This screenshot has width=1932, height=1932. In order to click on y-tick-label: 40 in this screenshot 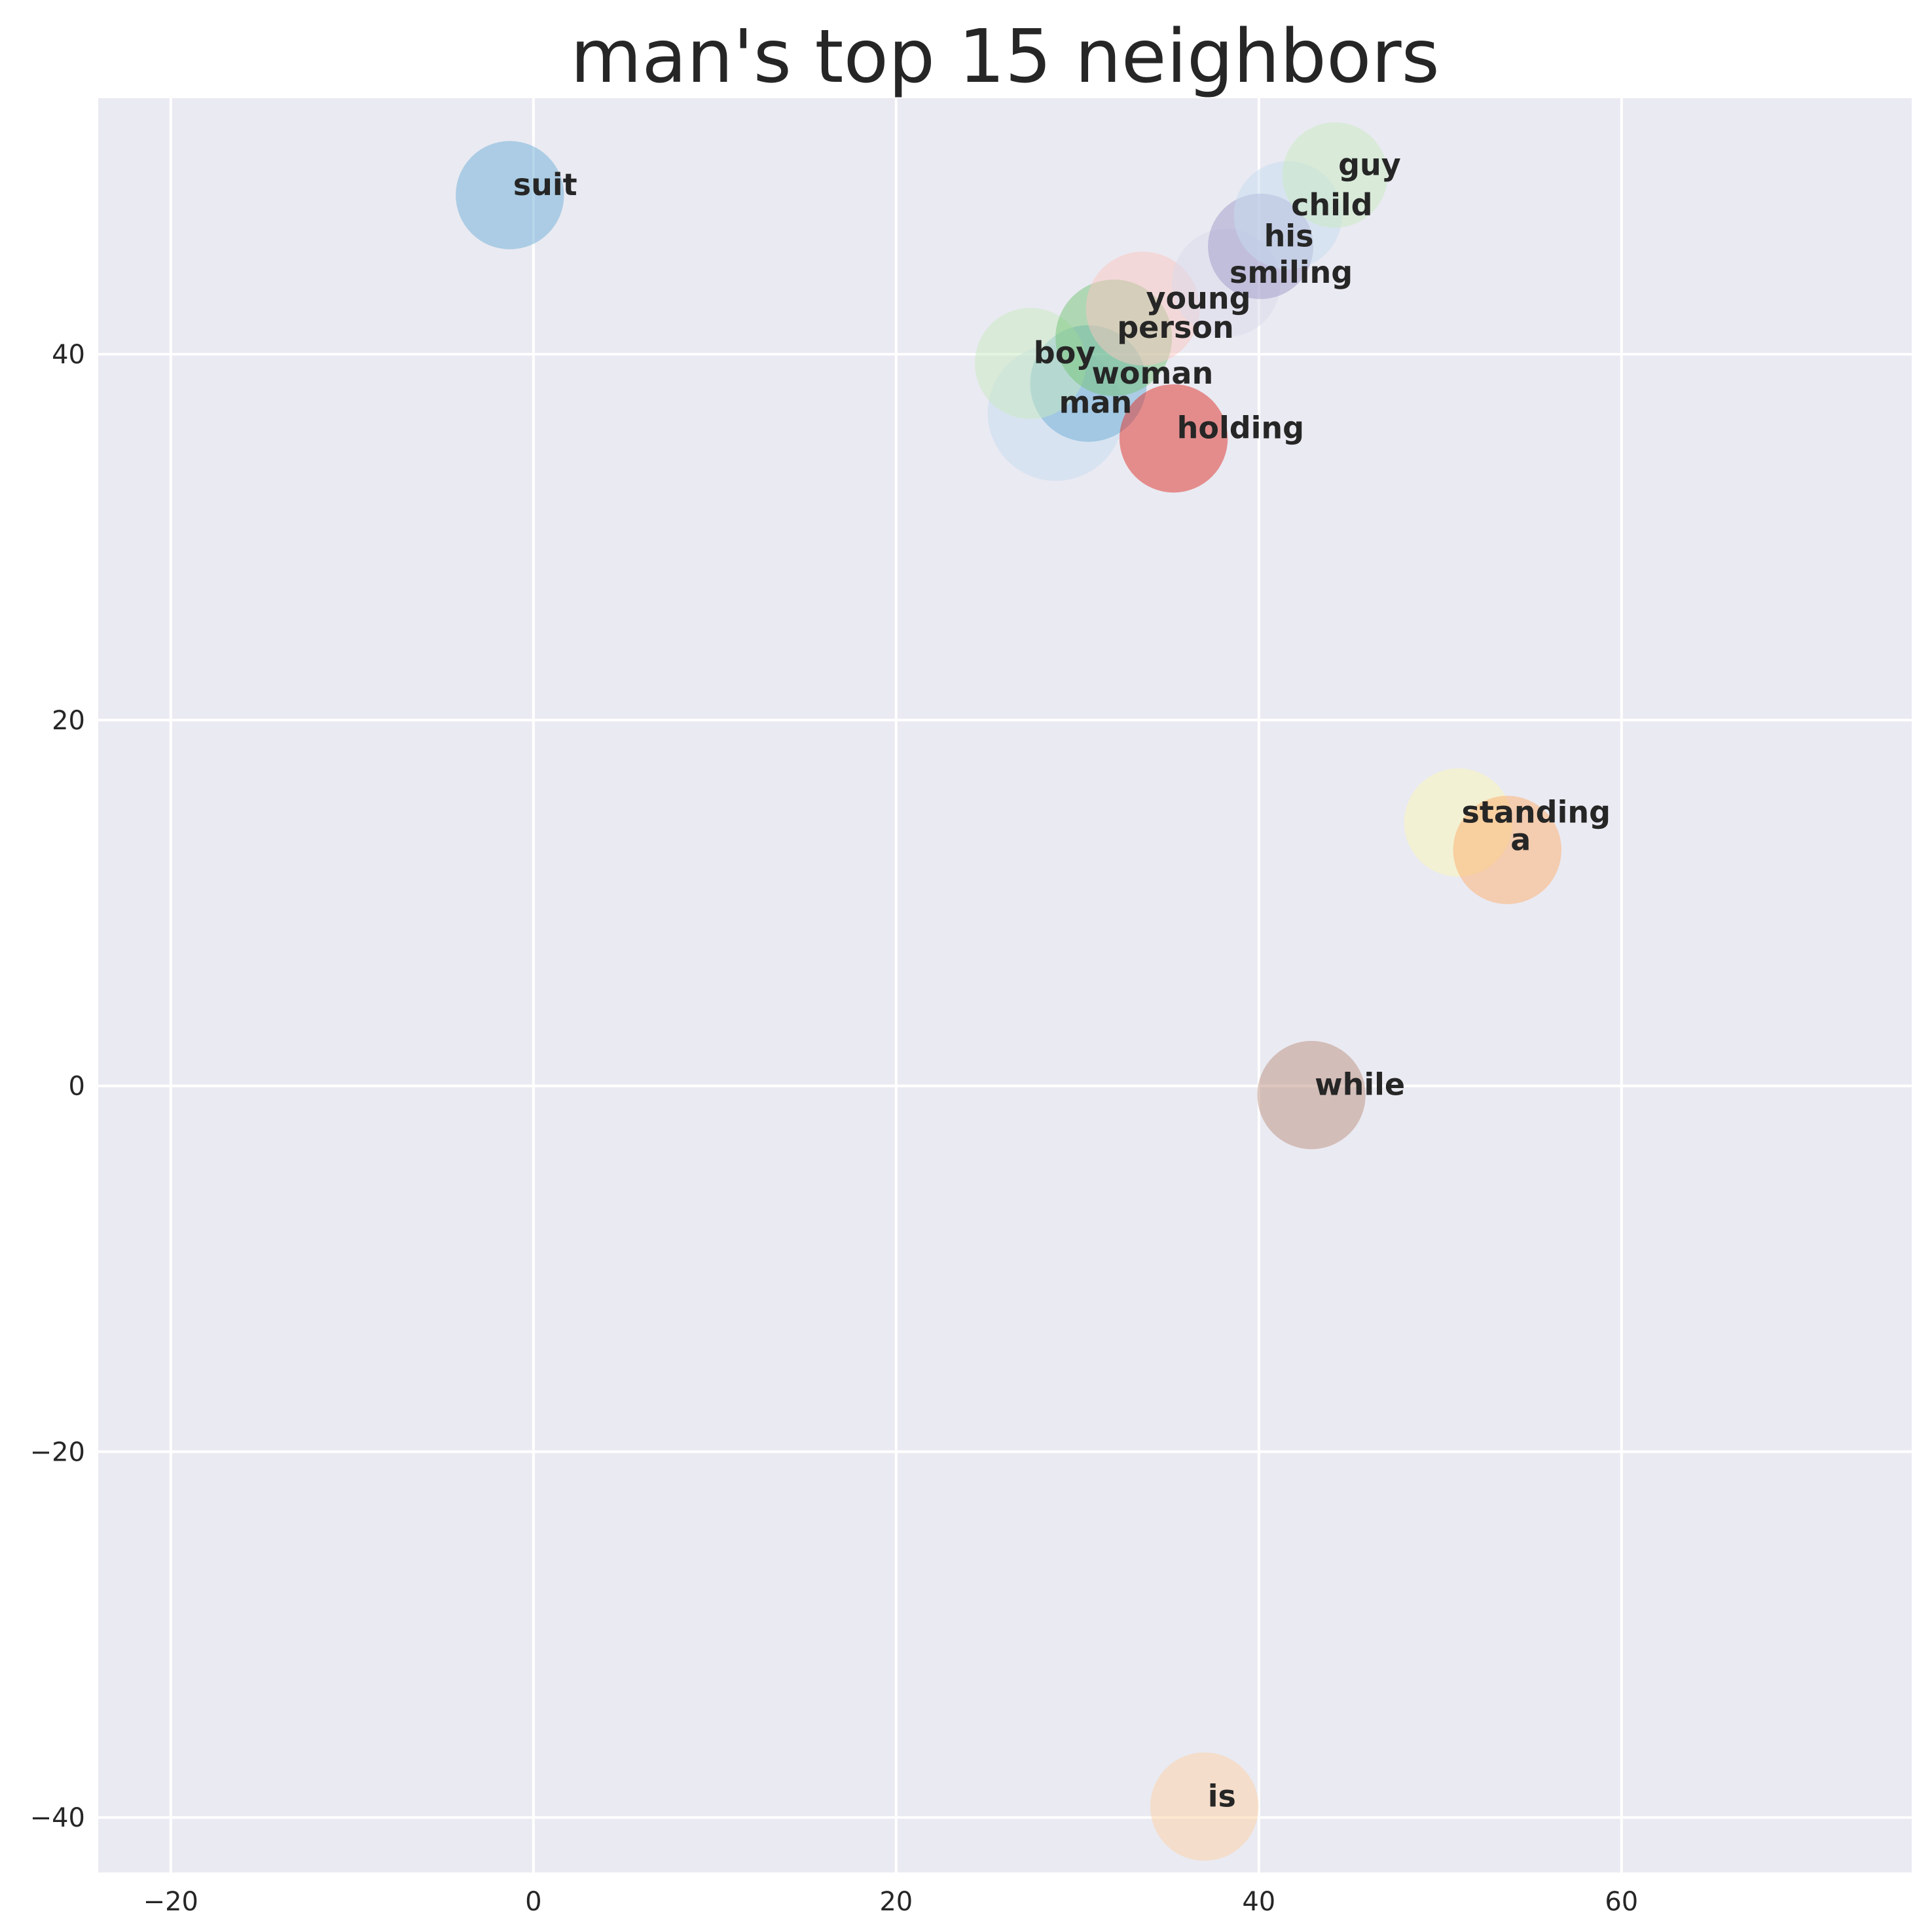, I will do `click(68, 355)`.